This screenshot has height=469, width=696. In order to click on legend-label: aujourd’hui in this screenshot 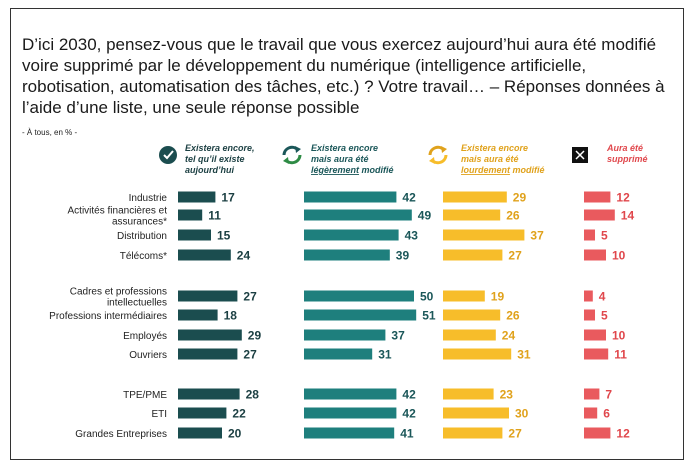, I will do `click(209, 170)`.